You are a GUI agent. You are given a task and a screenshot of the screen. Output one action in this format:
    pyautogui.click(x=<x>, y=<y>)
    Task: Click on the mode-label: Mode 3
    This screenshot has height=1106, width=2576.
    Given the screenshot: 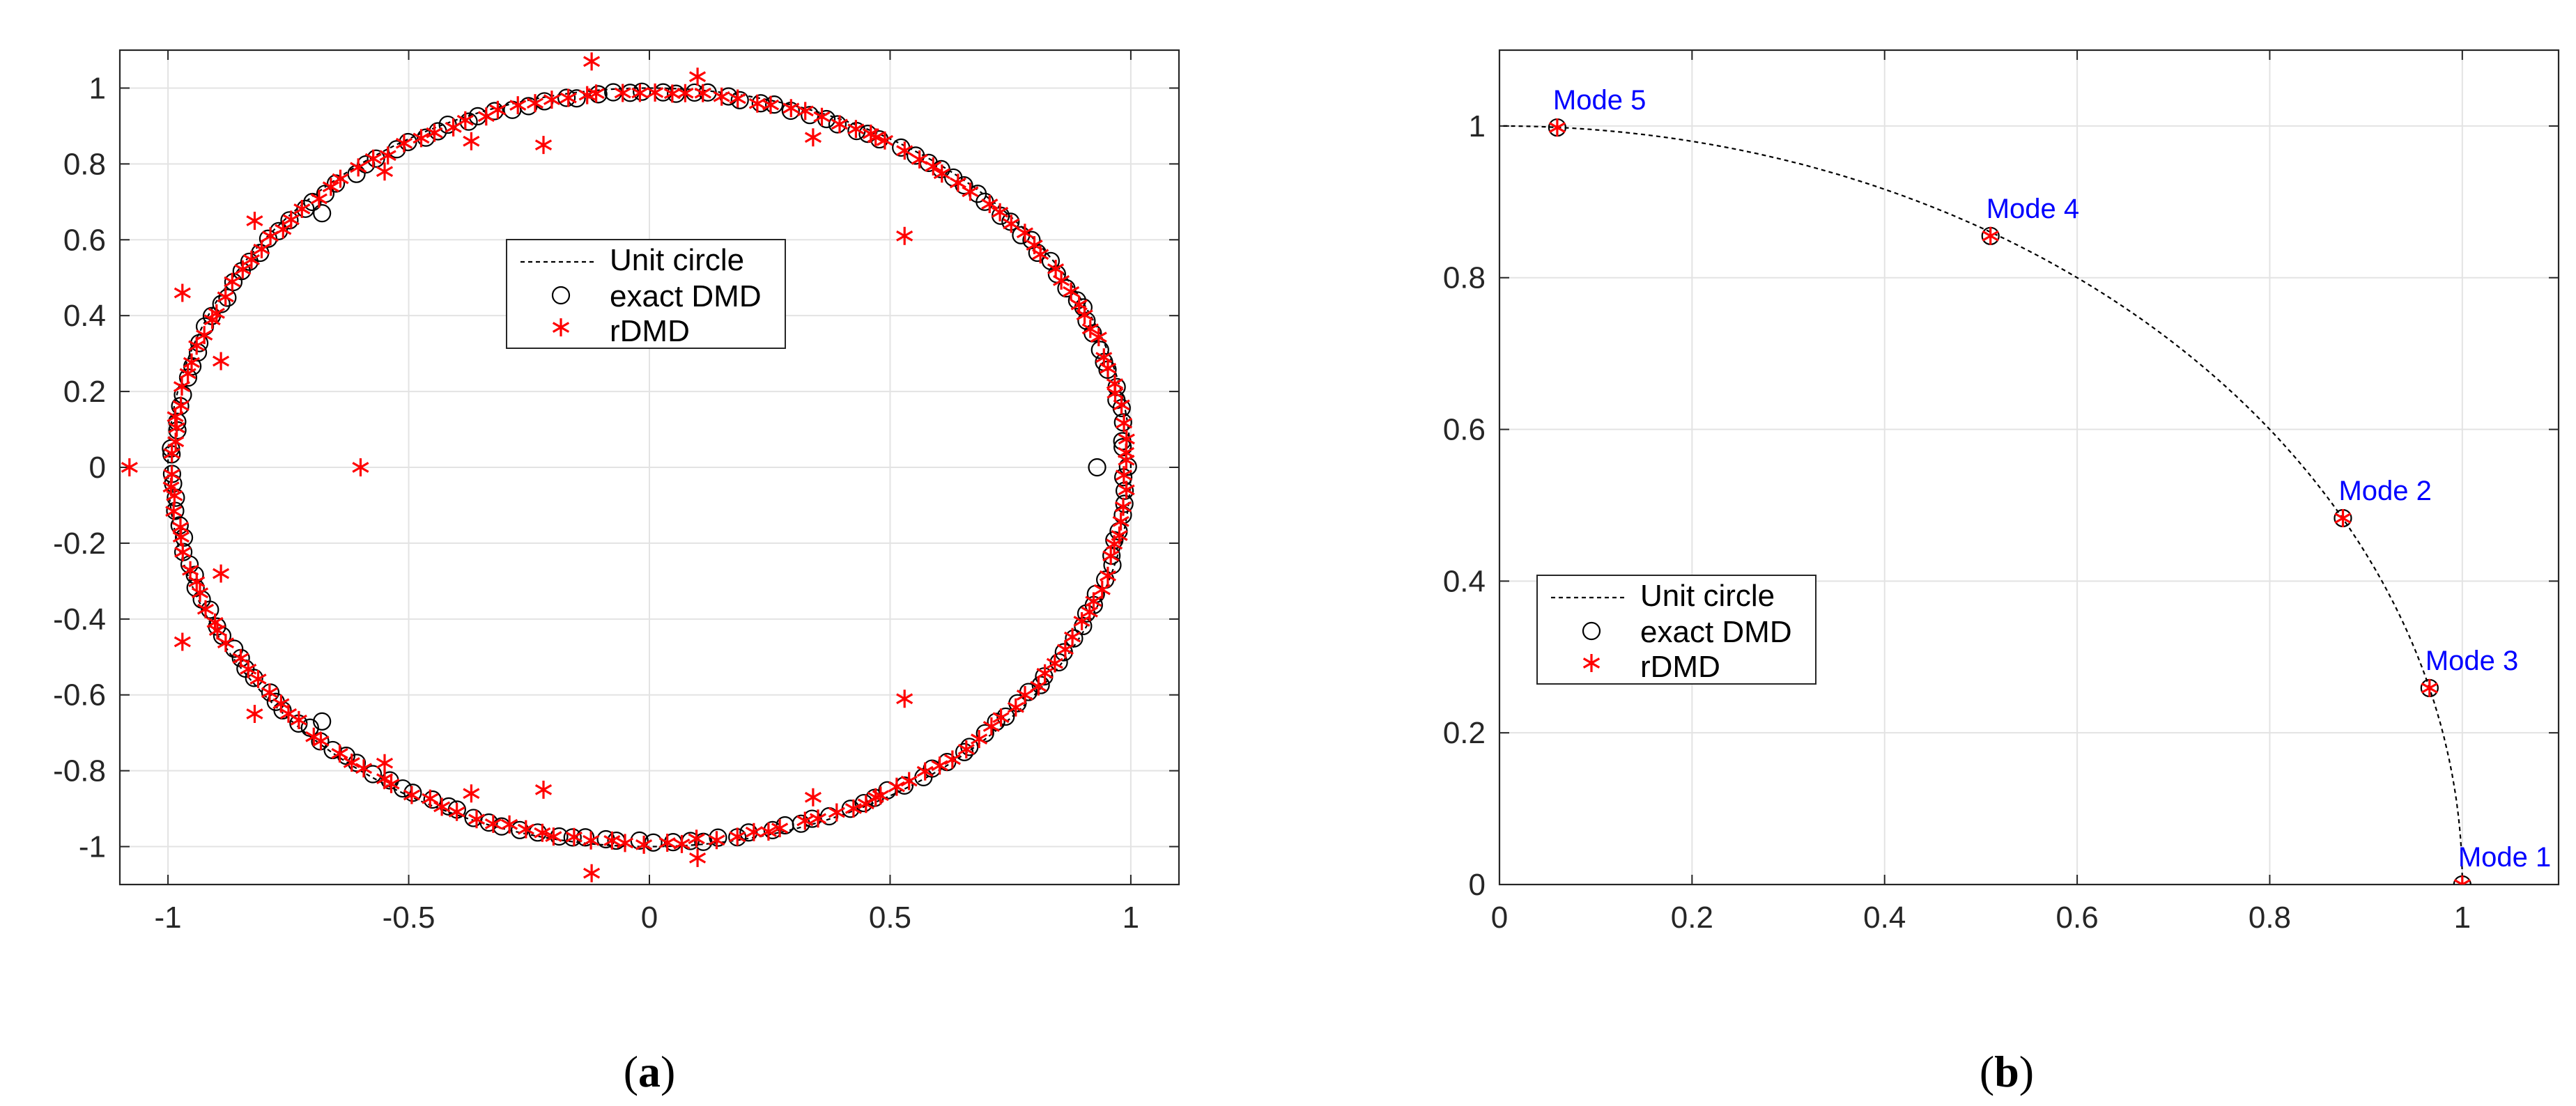 What is the action you would take?
    pyautogui.click(x=2471, y=661)
    